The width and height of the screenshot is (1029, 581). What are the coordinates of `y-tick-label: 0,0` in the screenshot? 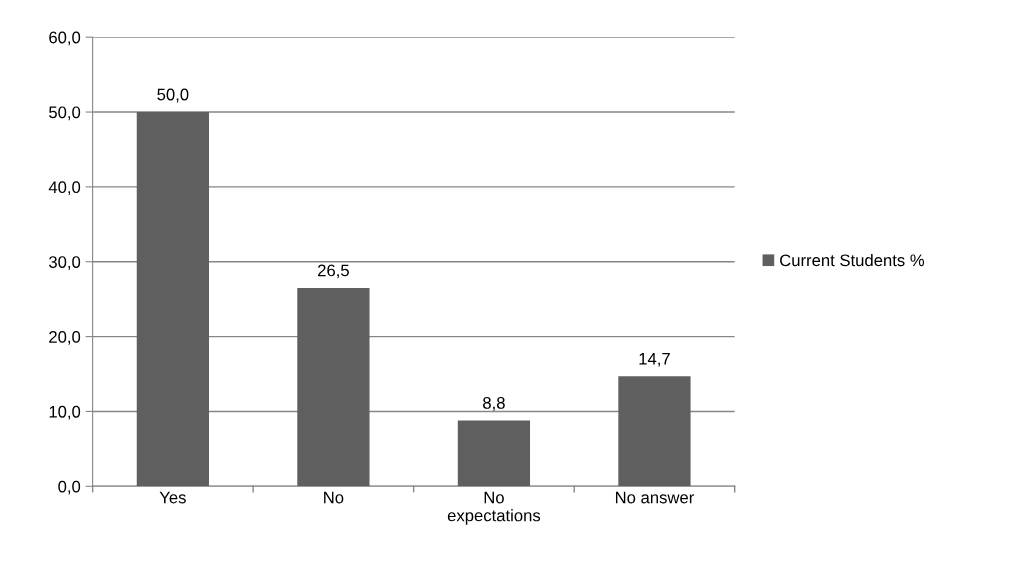 It's located at (69, 487).